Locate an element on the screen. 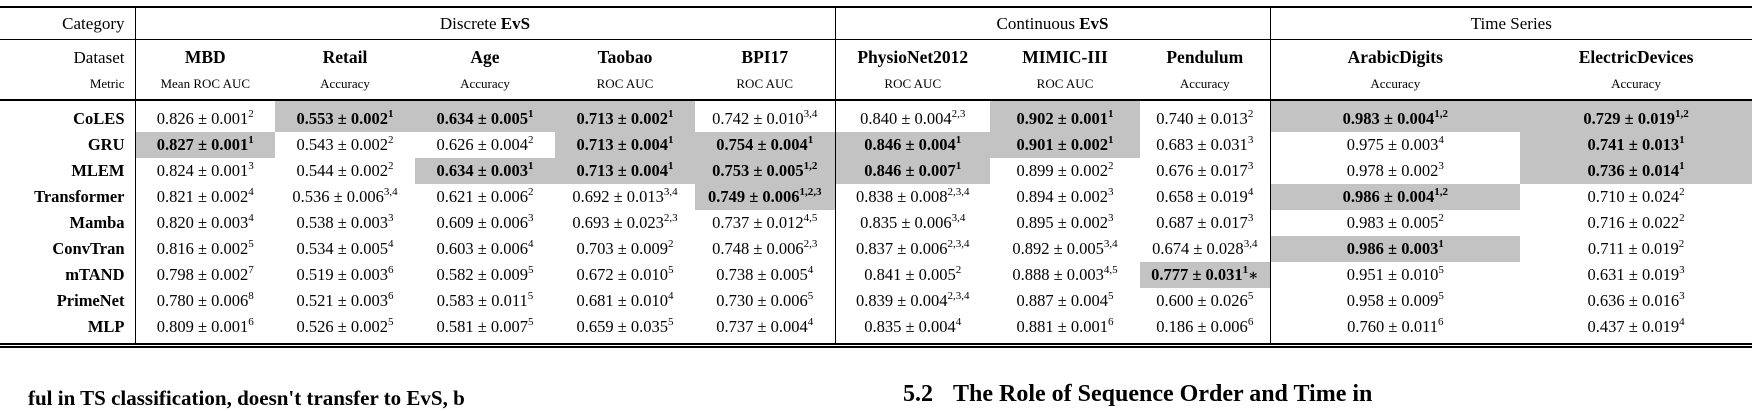 This screenshot has height=411, width=1752. metric-value: 0.658 ± 0.019 is located at coordinates (1202, 196).